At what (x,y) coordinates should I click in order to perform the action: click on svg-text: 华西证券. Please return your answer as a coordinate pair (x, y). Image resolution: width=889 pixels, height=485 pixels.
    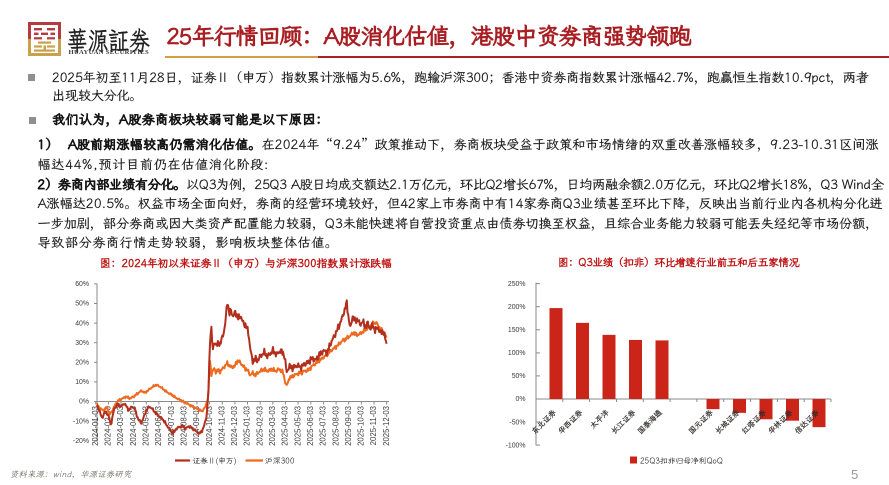
    Looking at the image, I should click on (570, 422).